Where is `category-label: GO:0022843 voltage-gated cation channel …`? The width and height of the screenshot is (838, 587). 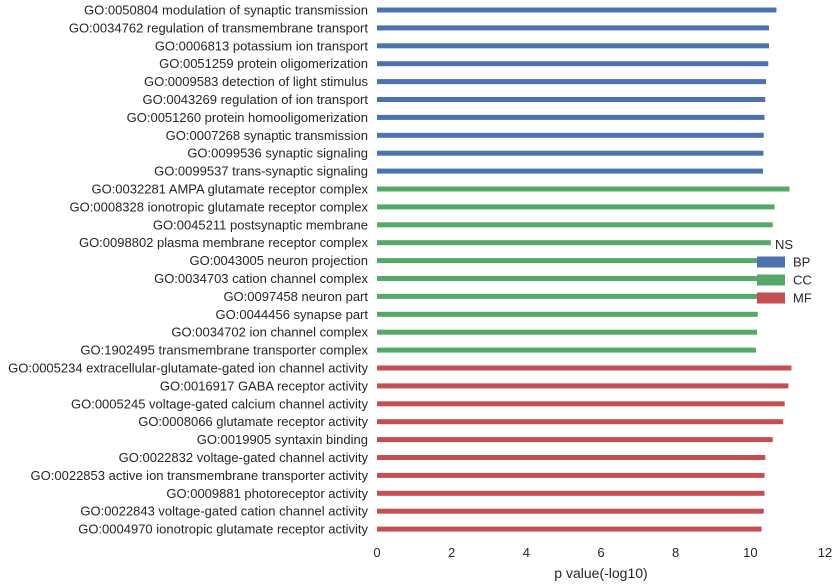
category-label: GO:0022843 voltage-gated cation channel … is located at coordinates (224, 511).